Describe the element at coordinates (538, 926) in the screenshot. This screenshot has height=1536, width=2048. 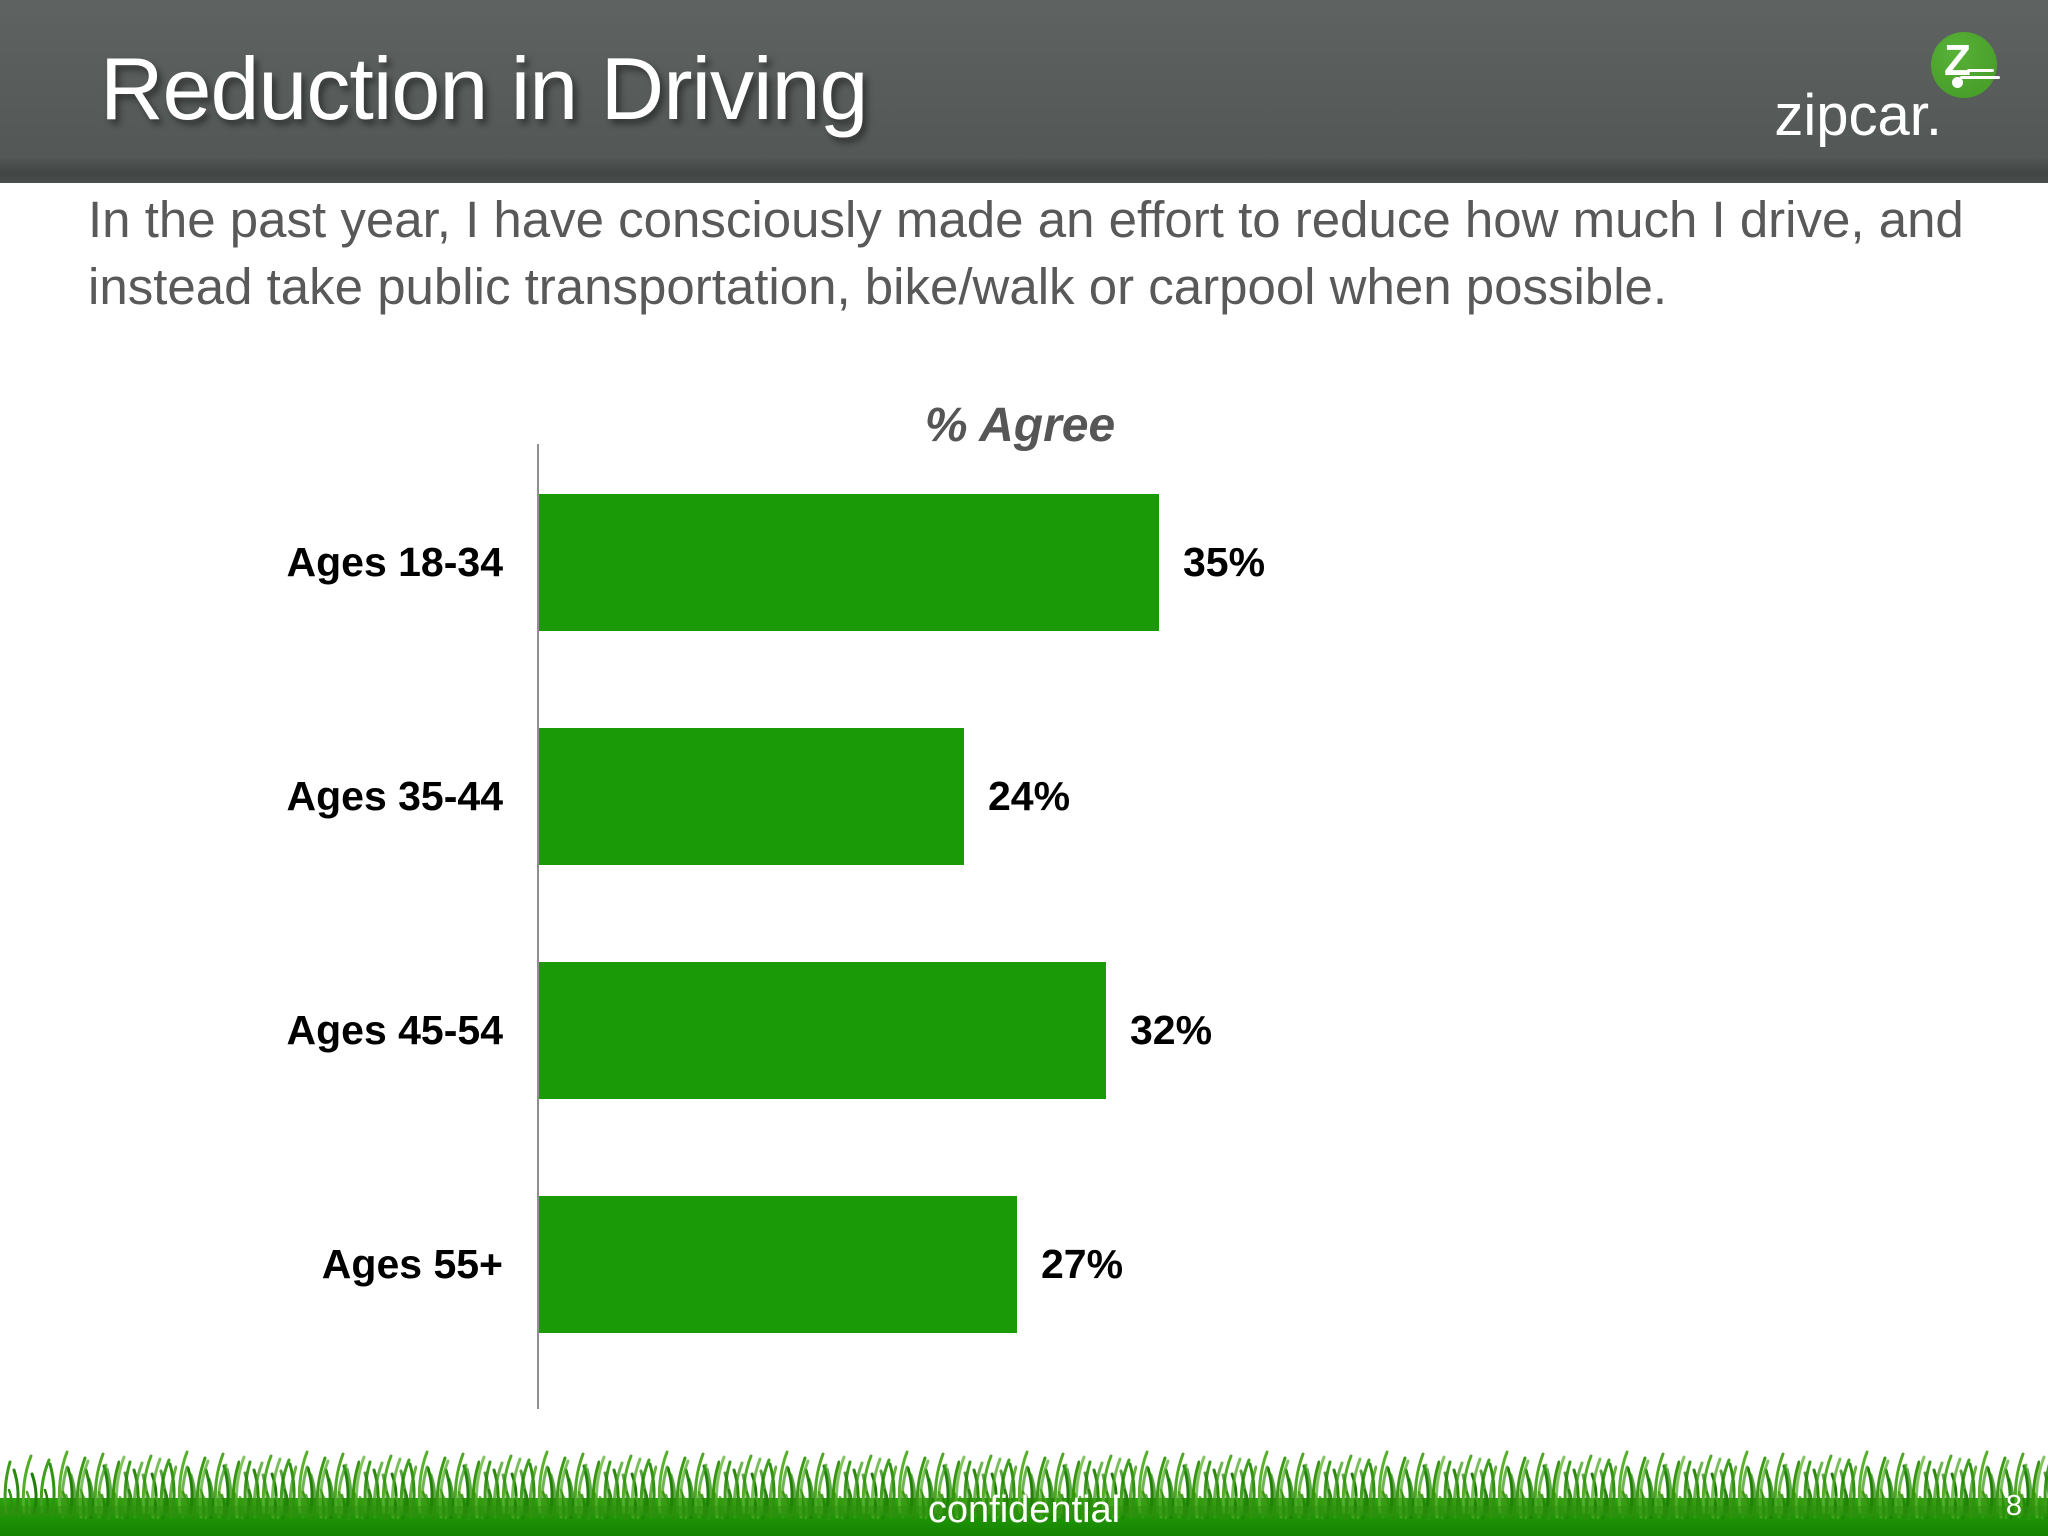
I see `y-axis-line` at that location.